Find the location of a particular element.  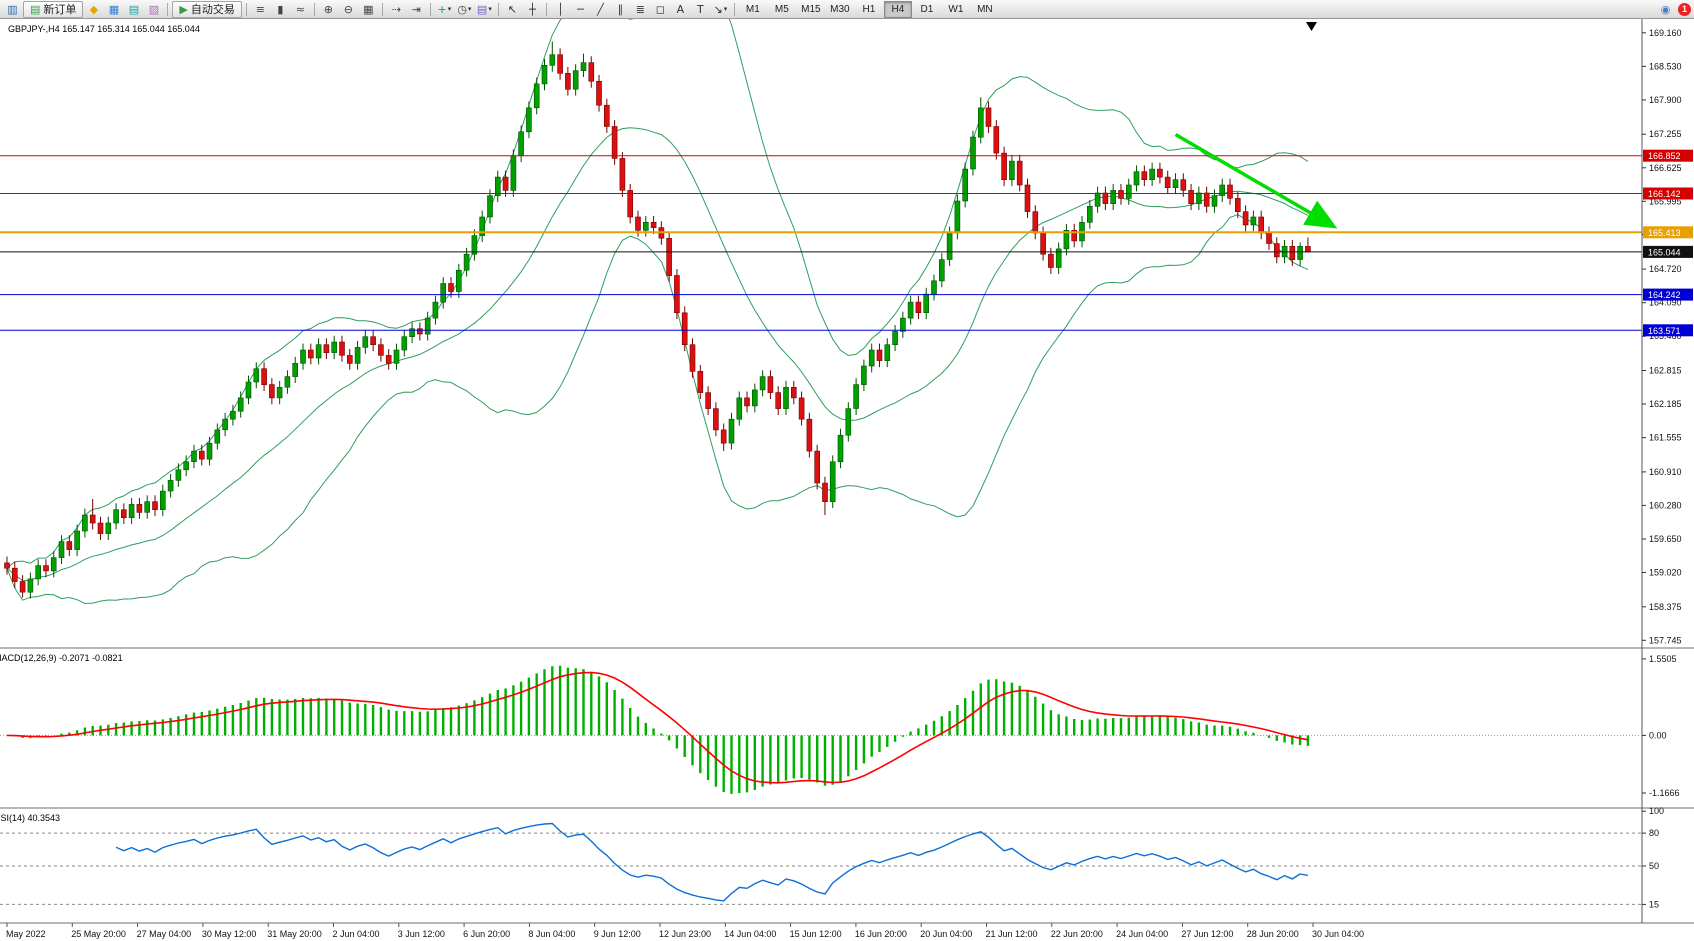

time-axis-label: 27 May 04:00 is located at coordinates (164, 934).